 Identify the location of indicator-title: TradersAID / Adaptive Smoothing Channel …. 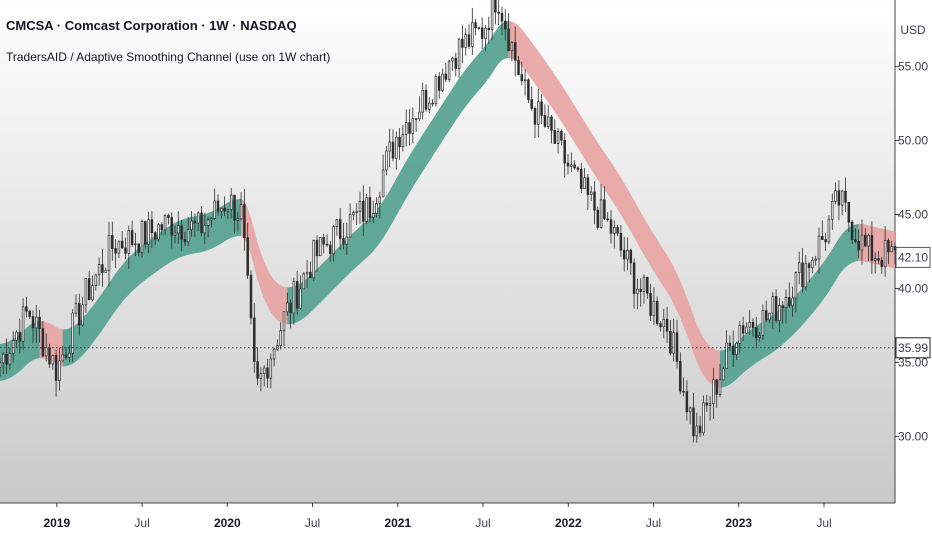
(168, 57).